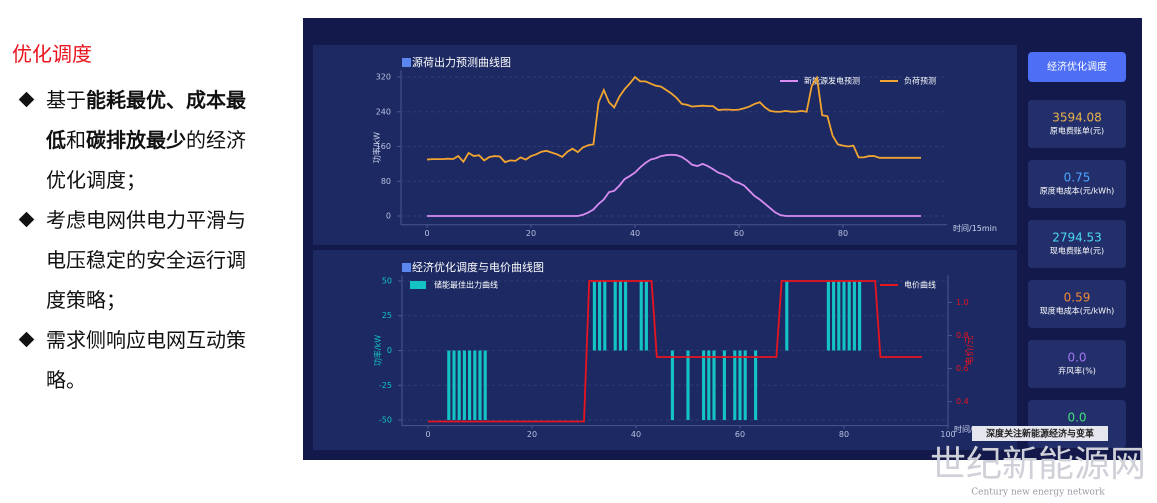  Describe the element at coordinates (383, 77) in the screenshot. I see `y-tick-label: 320` at that location.